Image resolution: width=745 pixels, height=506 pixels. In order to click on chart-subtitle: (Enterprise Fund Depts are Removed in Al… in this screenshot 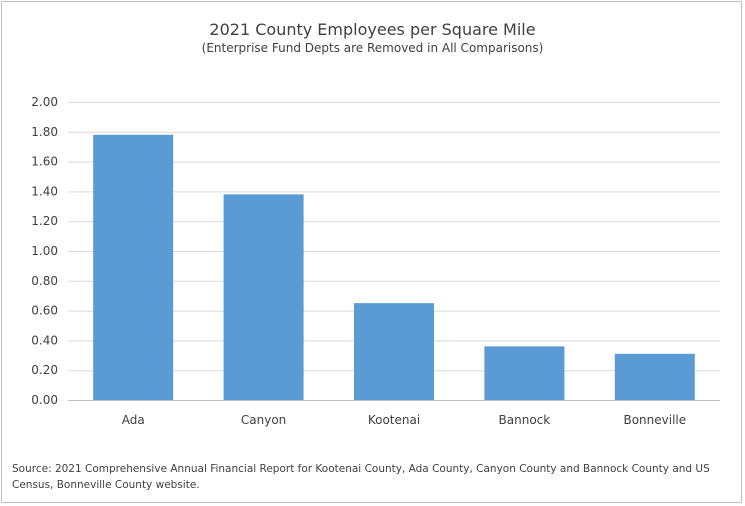, I will do `click(372, 48)`.